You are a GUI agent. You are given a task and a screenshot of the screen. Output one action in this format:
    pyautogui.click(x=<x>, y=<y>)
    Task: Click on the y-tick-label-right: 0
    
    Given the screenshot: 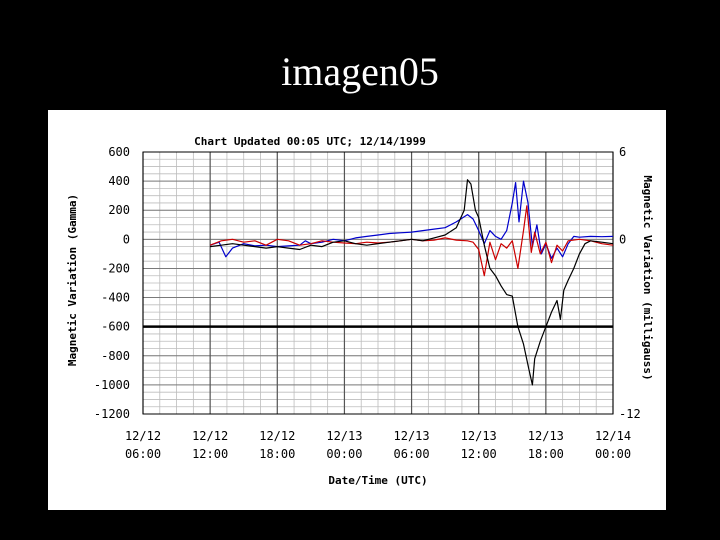 What is the action you would take?
    pyautogui.click(x=622, y=239)
    